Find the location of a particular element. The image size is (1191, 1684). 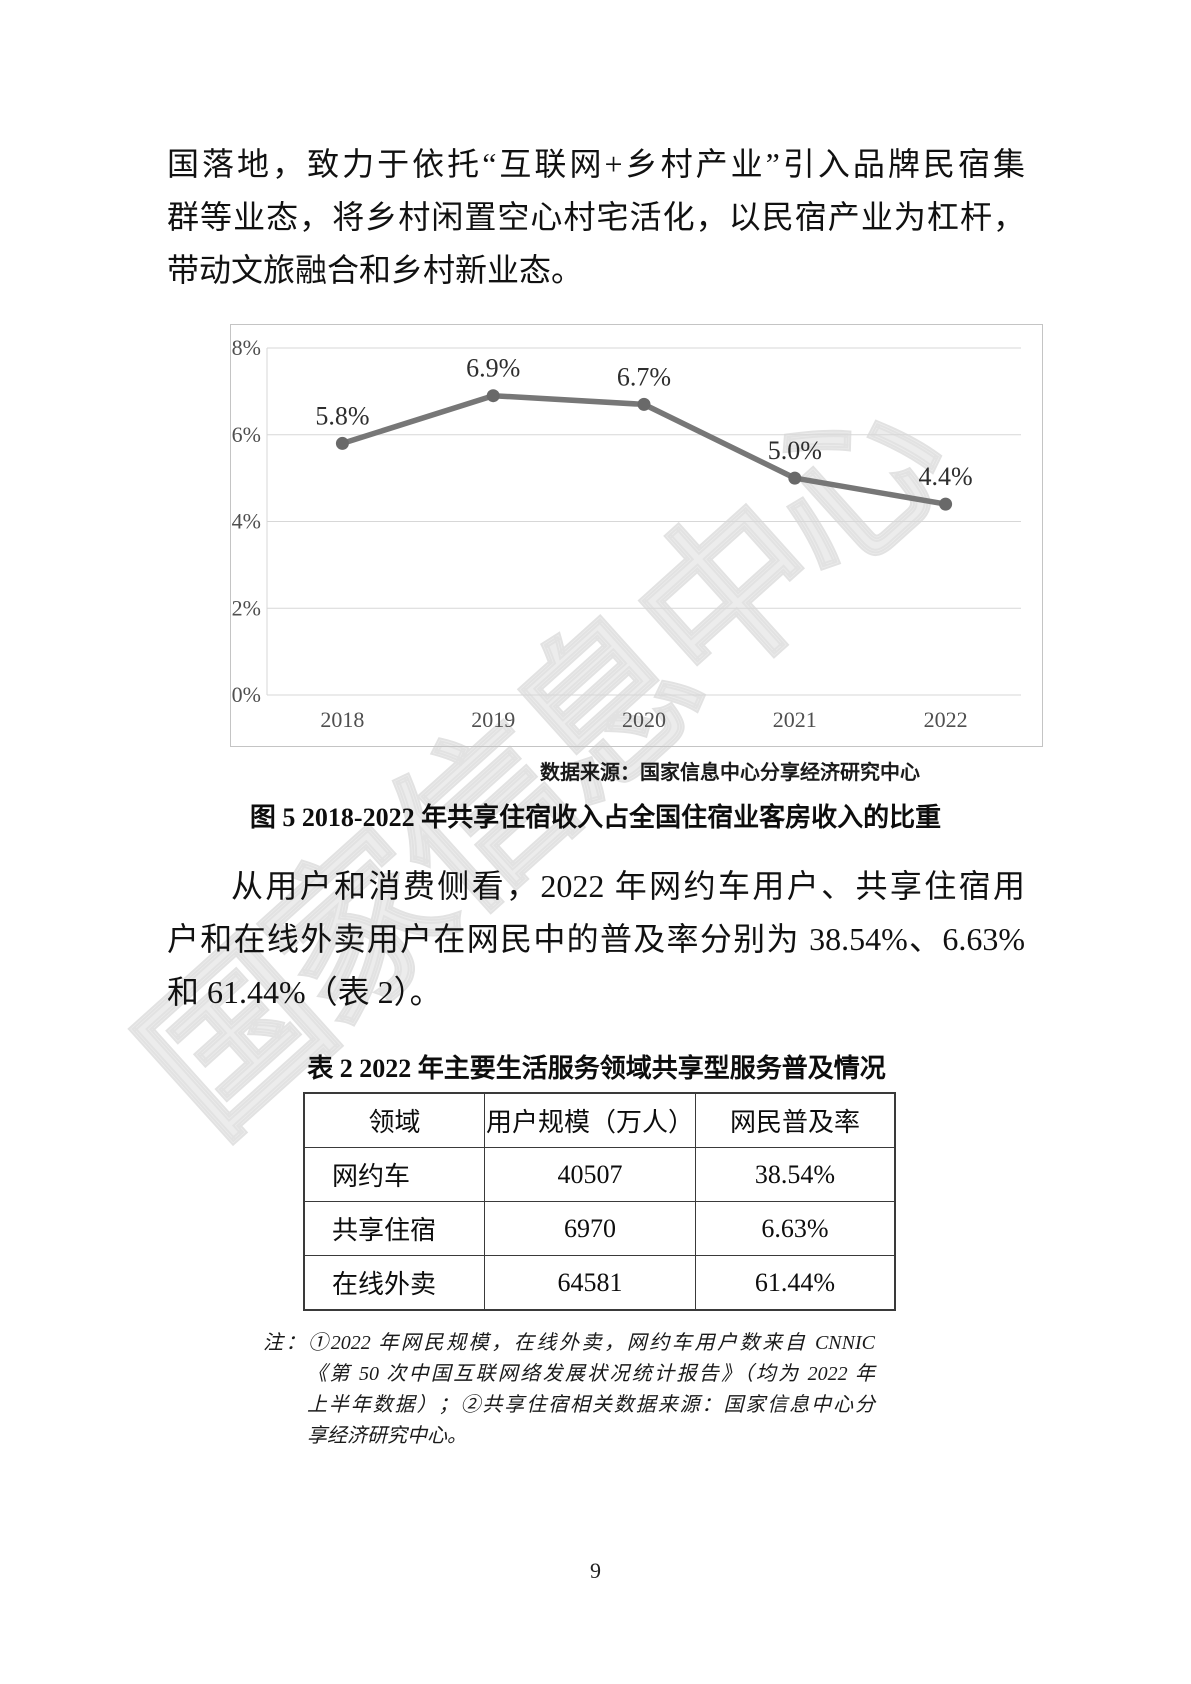

table-row: 共享住宿 6970 6.63% is located at coordinates (599, 1228).